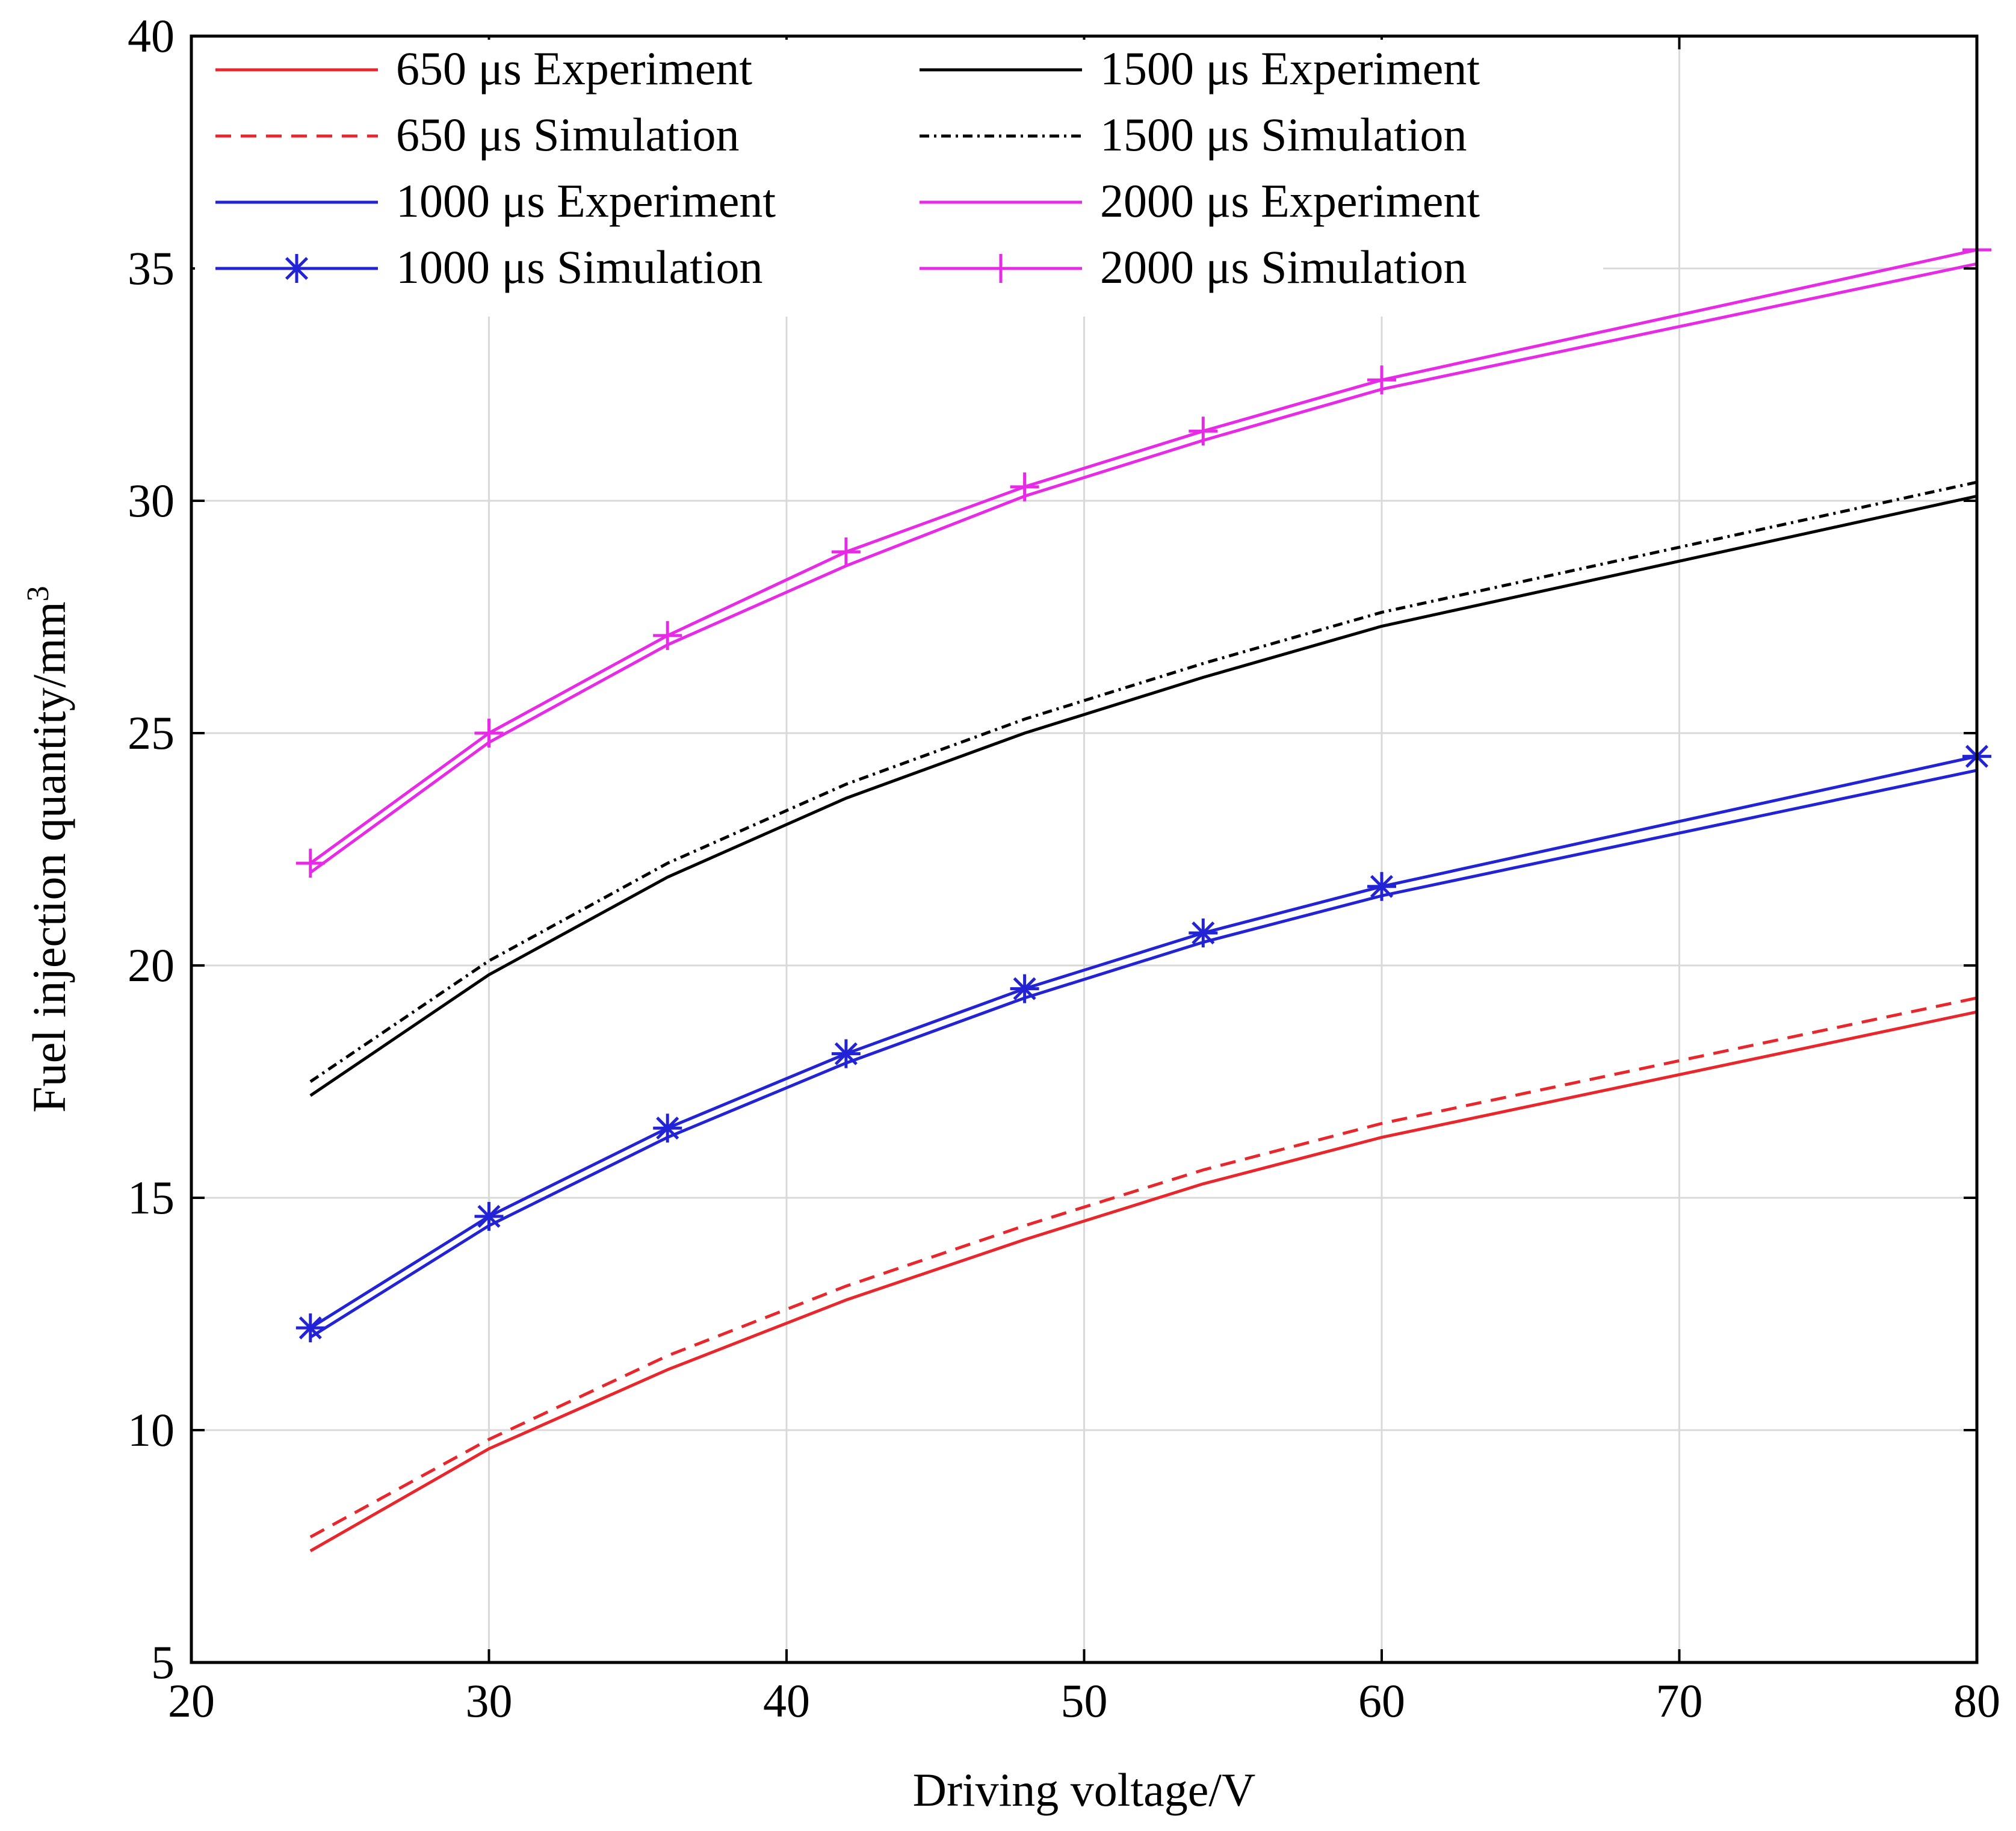 The height and width of the screenshot is (1831, 2016). I want to click on y-tick-label: 20, so click(152, 965).